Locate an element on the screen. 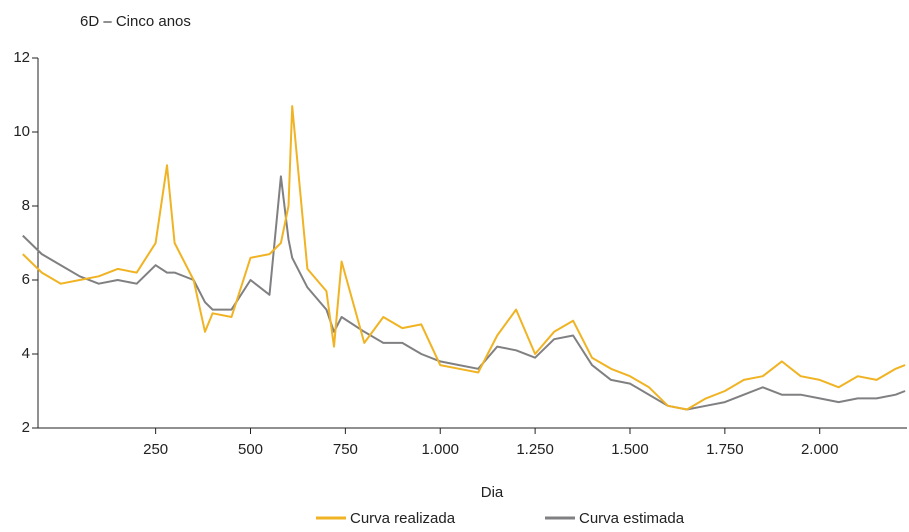 The width and height of the screenshot is (909, 532). x-axis-label: Dia is located at coordinates (492, 492).